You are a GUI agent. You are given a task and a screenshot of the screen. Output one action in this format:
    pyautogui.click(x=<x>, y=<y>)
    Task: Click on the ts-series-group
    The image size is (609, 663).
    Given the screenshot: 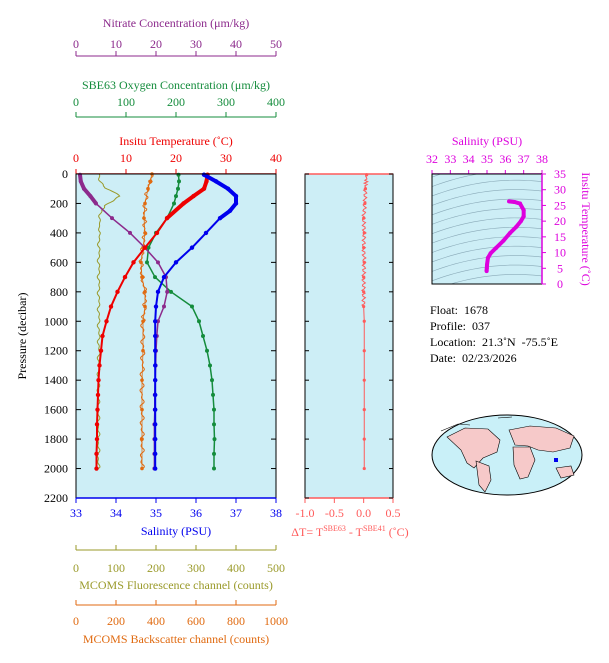 What is the action you would take?
    pyautogui.click(x=505, y=236)
    